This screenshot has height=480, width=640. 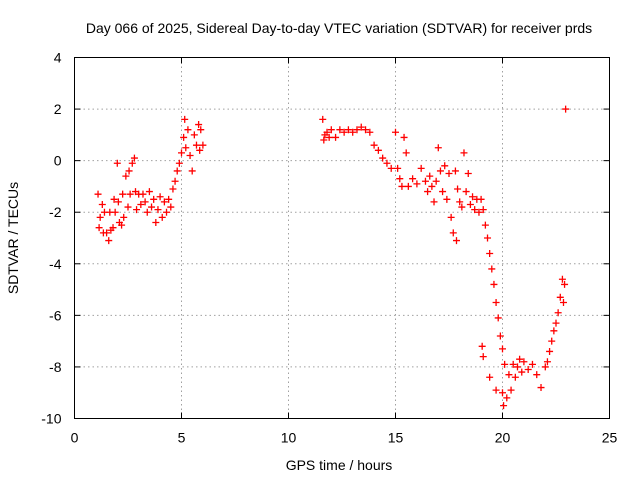 I want to click on x-tick-label: 5, so click(x=182, y=438).